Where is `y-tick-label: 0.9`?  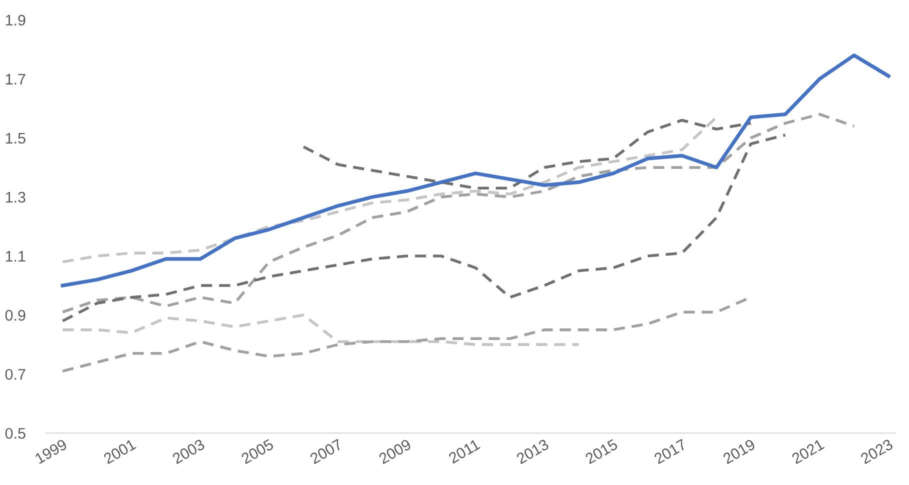 y-tick-label: 0.9 is located at coordinates (15, 315).